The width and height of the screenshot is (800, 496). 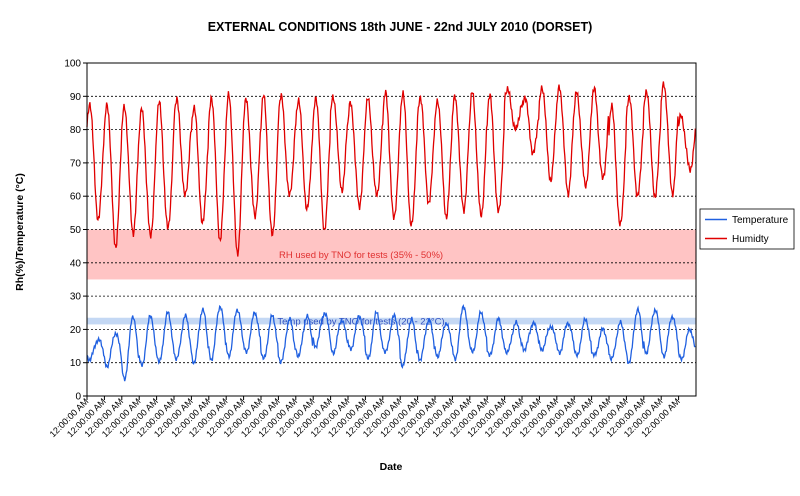 What do you see at coordinates (76, 363) in the screenshot?
I see `y-tick-label: 10` at bounding box center [76, 363].